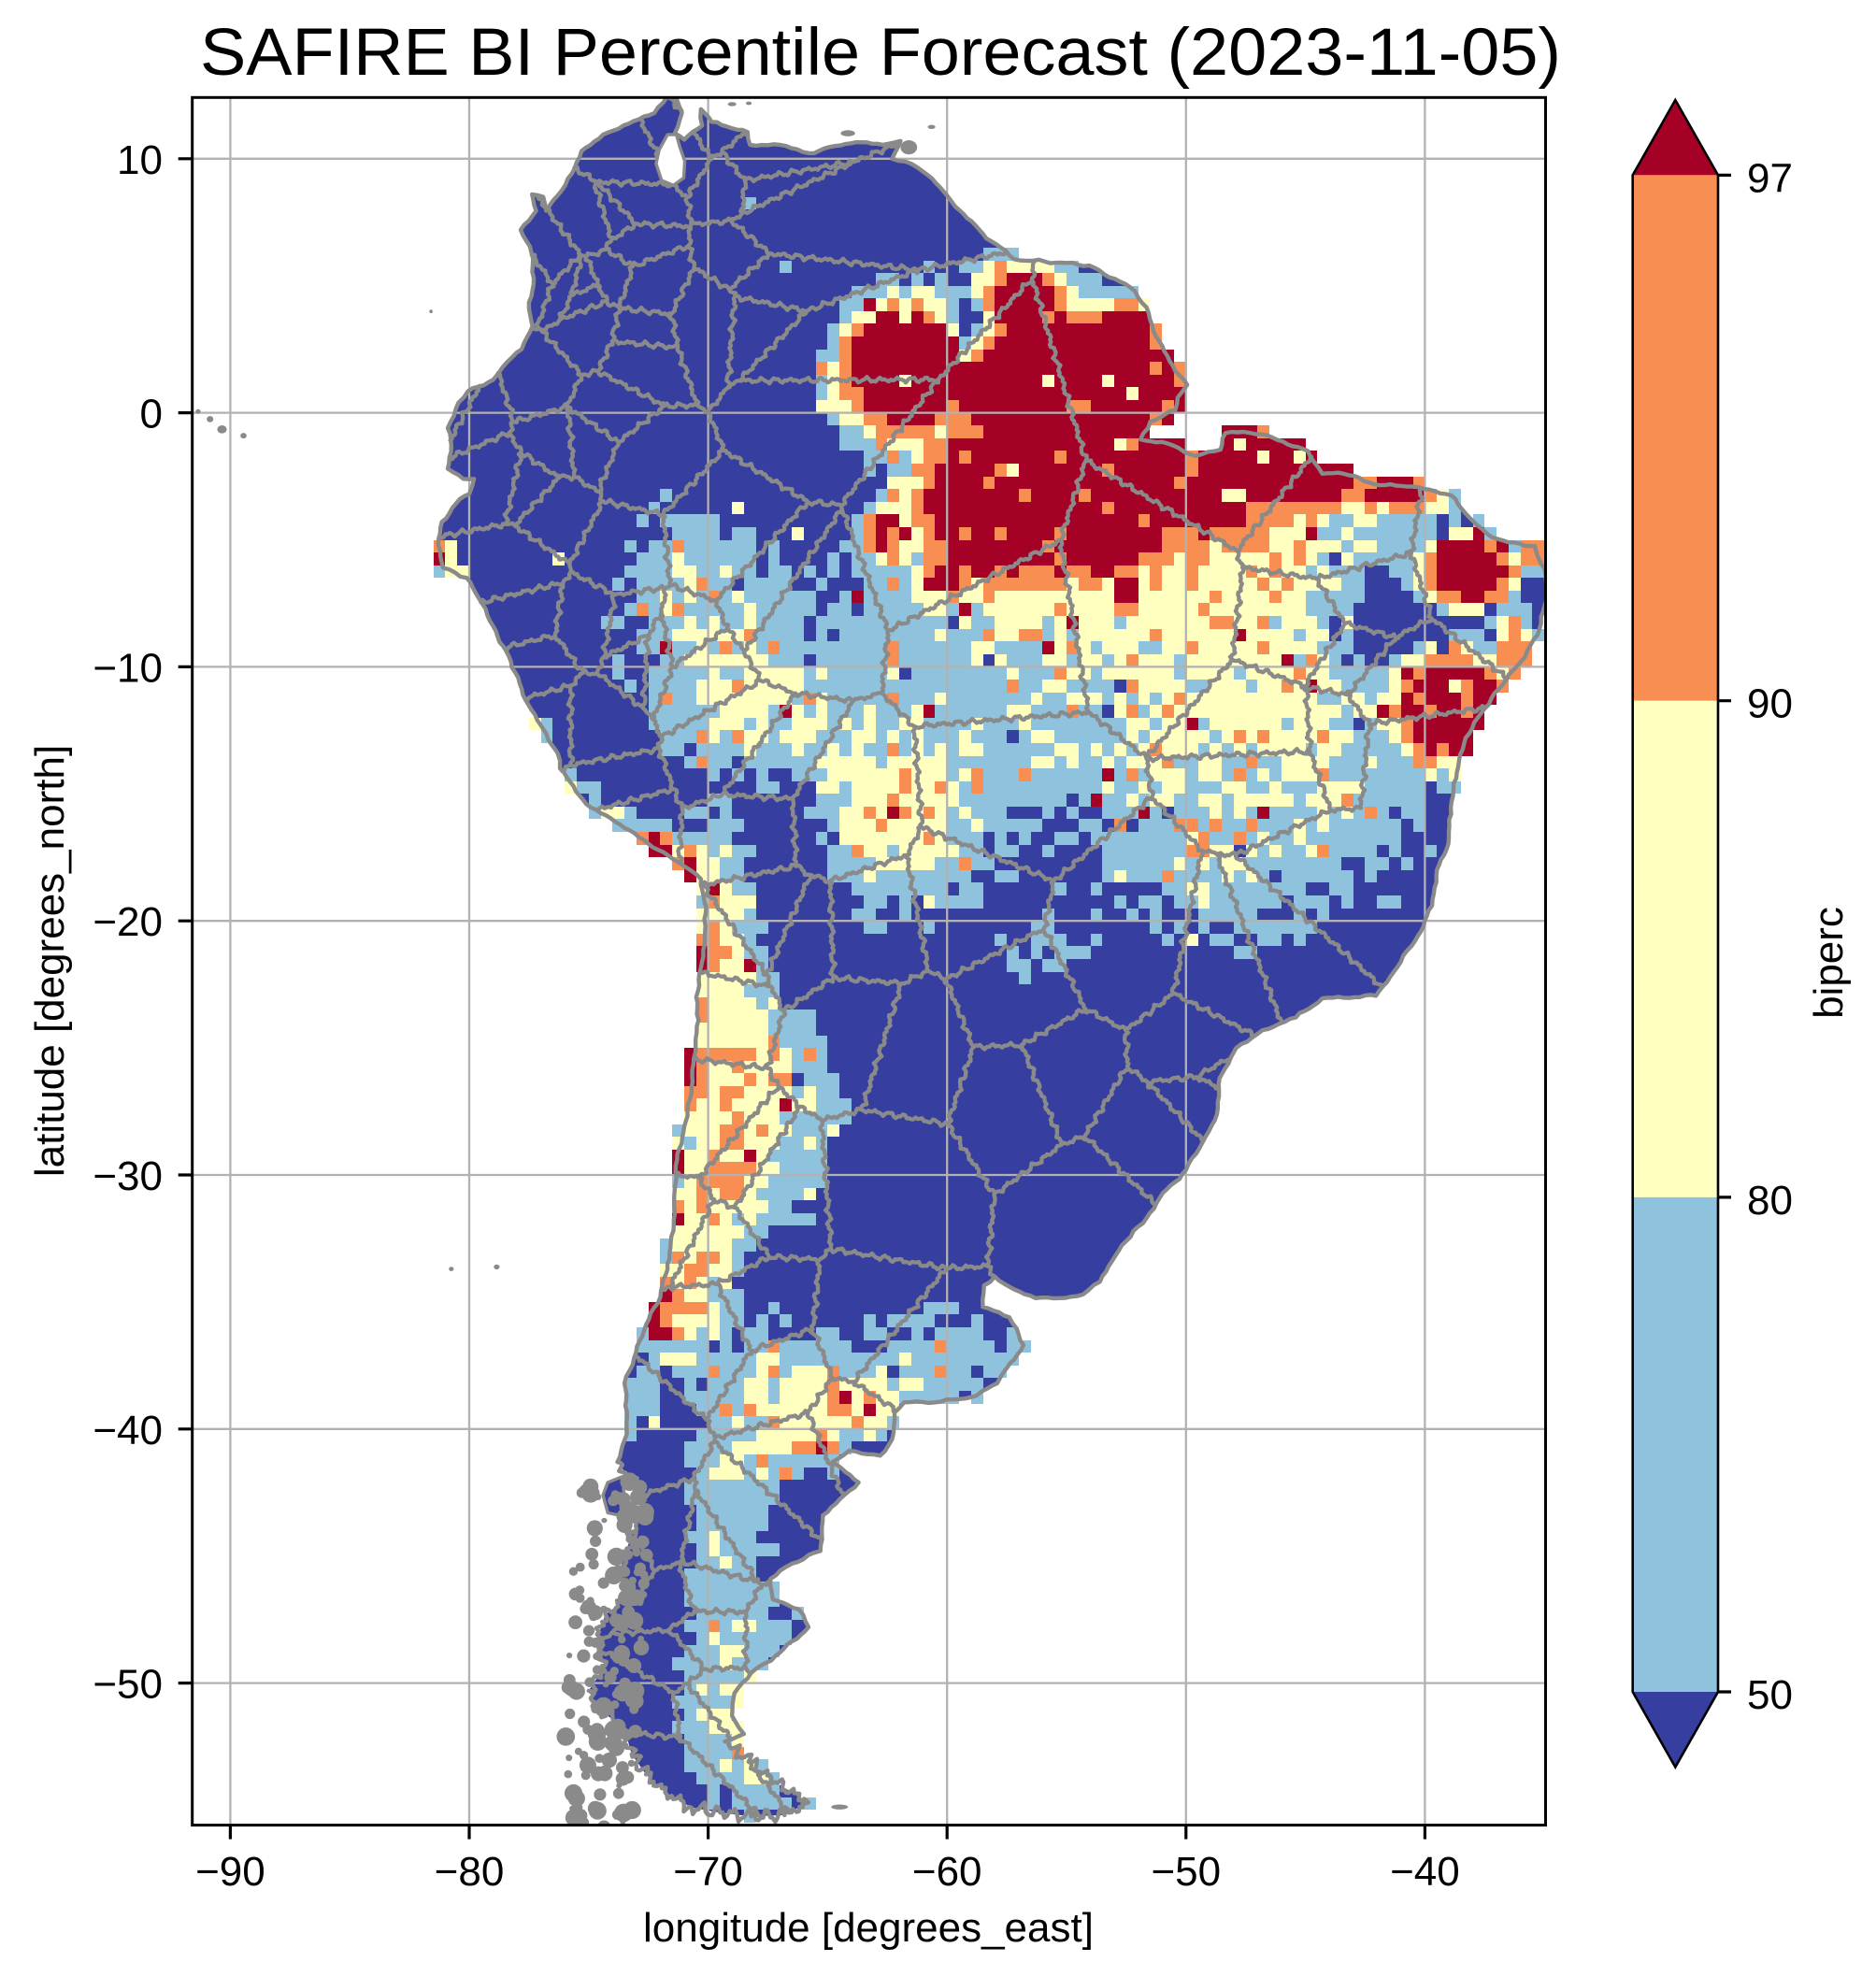  I want to click on svg-text: 0, so click(152, 414).